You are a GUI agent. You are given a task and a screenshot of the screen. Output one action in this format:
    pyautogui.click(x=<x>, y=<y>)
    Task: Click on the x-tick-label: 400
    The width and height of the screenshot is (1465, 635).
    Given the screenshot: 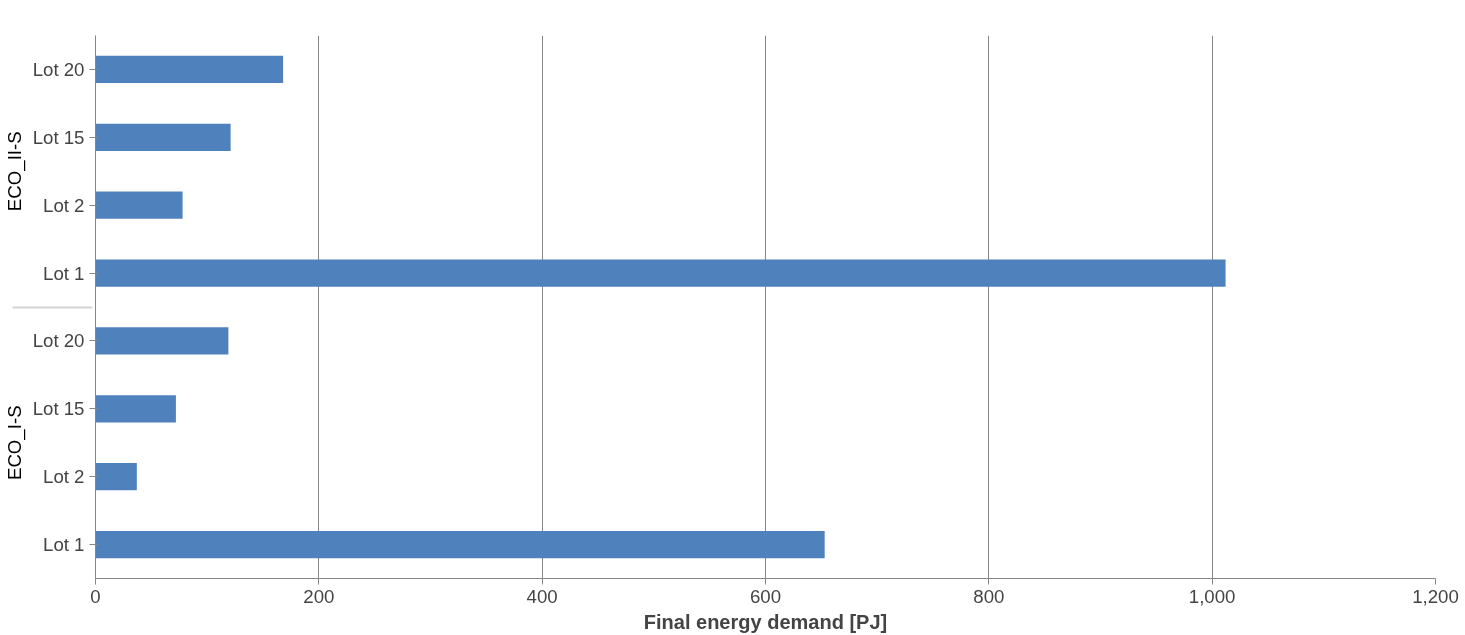 What is the action you would take?
    pyautogui.click(x=542, y=596)
    